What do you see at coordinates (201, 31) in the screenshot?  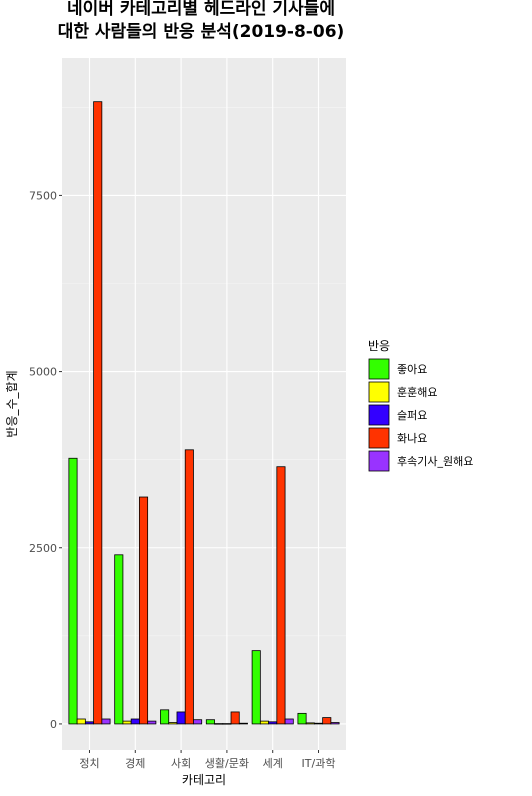 I see `chart-title-line-2: 대한 사람들의 반응 분석(2019-8-06)` at bounding box center [201, 31].